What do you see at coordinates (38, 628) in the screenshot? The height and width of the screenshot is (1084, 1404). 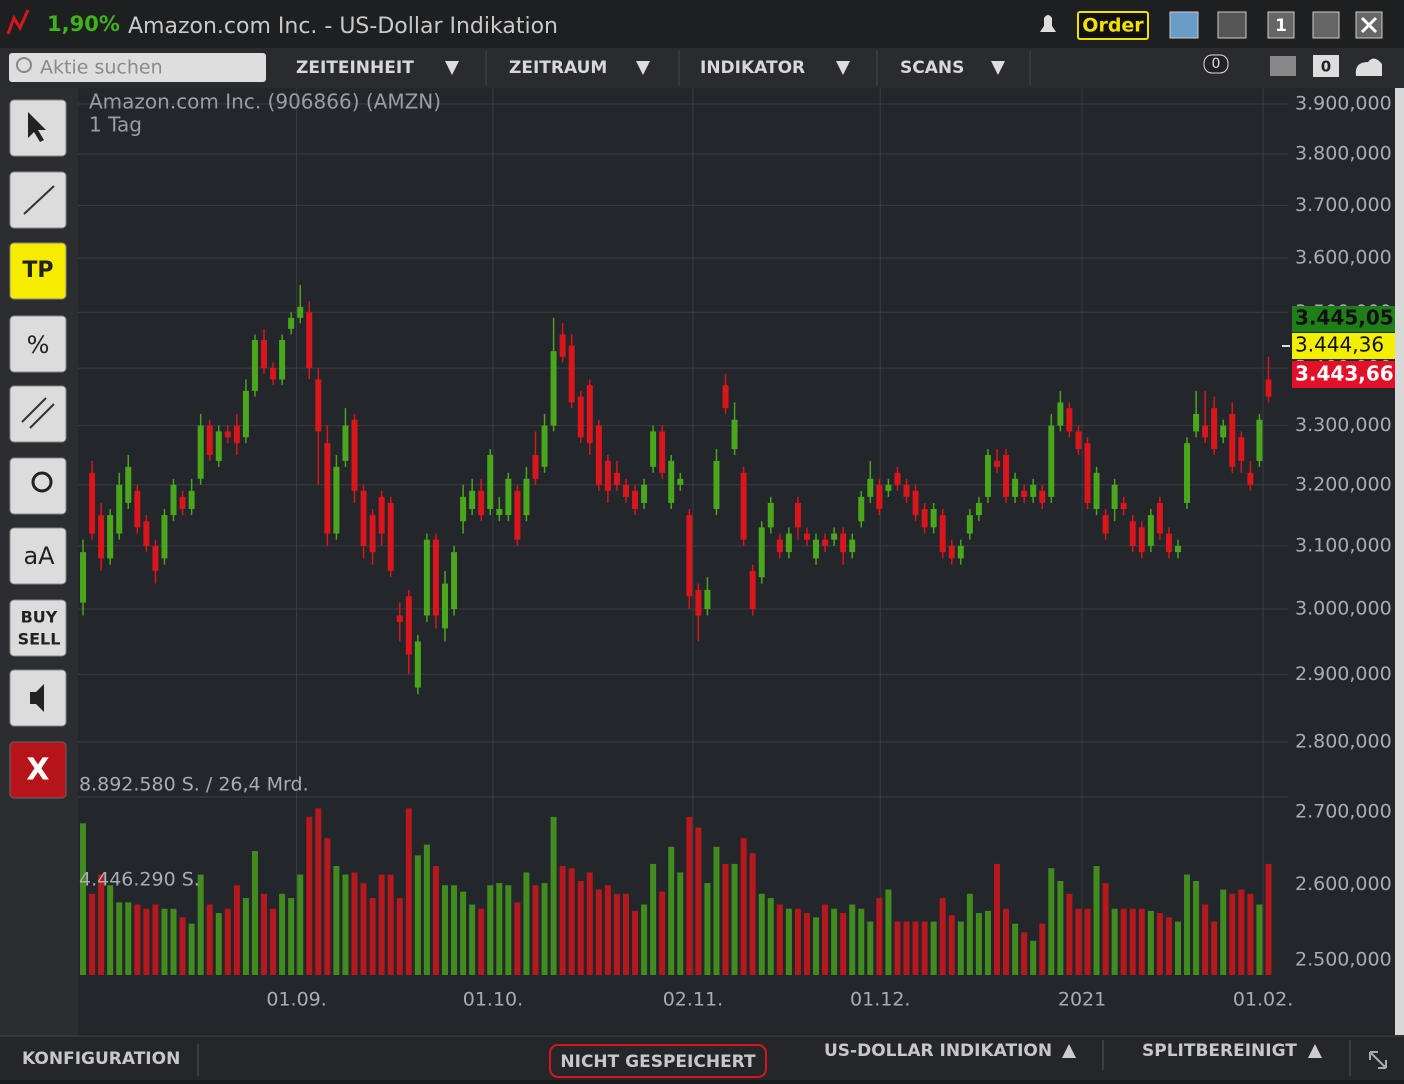 I see `buy-sell-tool` at bounding box center [38, 628].